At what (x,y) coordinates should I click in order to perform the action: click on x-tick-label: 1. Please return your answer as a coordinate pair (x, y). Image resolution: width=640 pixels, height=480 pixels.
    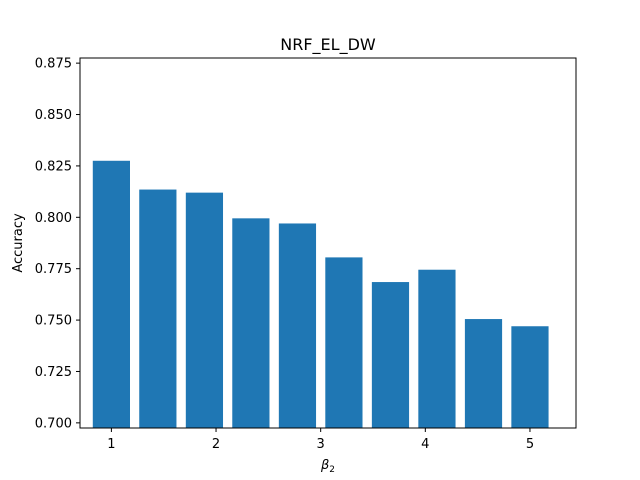
    Looking at the image, I should click on (111, 444).